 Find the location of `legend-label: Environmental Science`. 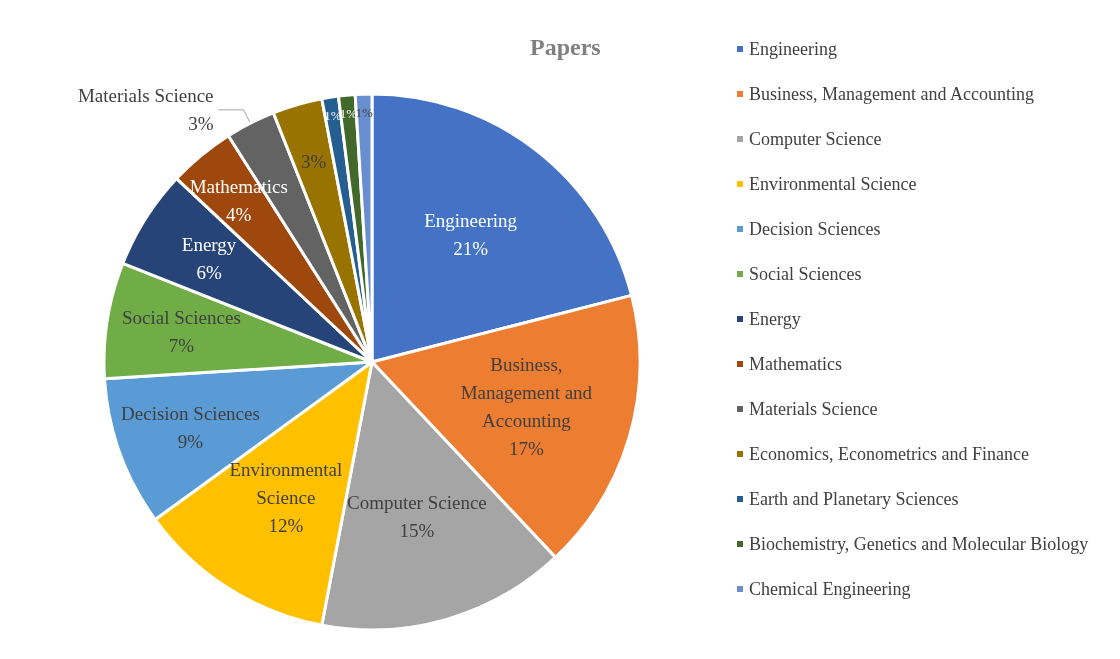

legend-label: Environmental Science is located at coordinates (833, 184).